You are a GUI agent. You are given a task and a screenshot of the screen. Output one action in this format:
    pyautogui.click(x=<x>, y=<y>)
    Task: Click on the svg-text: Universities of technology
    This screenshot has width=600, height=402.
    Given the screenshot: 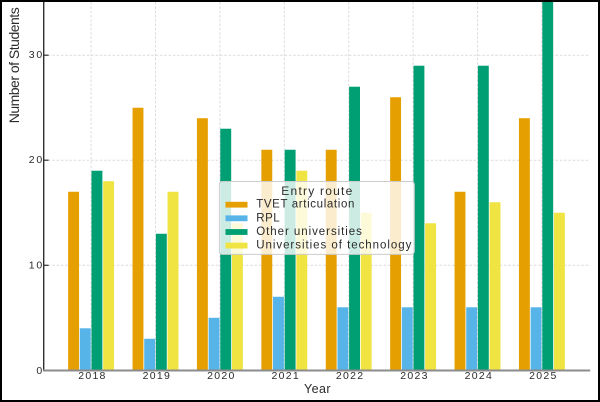 What is the action you would take?
    pyautogui.click(x=333, y=246)
    